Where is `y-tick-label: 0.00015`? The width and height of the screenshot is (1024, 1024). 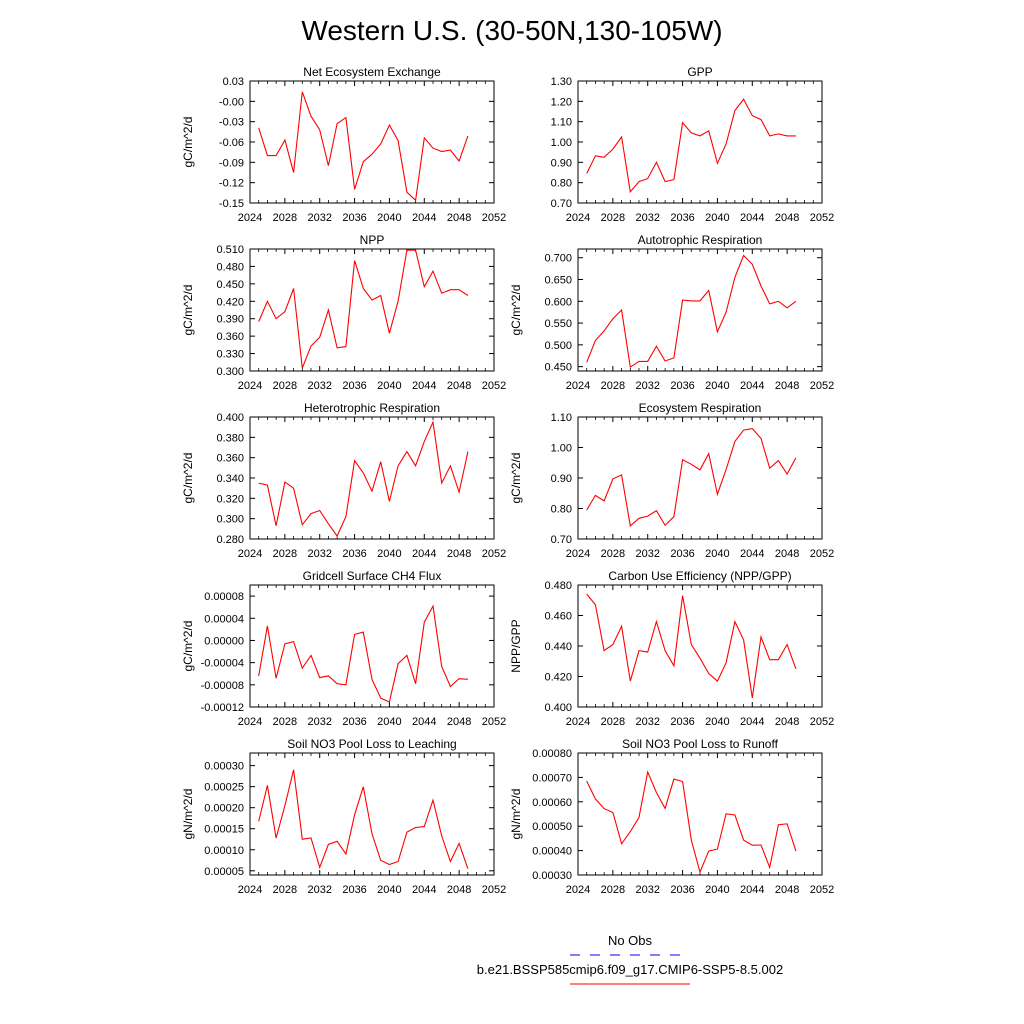 y-tick-label: 0.00015 is located at coordinates (224, 830).